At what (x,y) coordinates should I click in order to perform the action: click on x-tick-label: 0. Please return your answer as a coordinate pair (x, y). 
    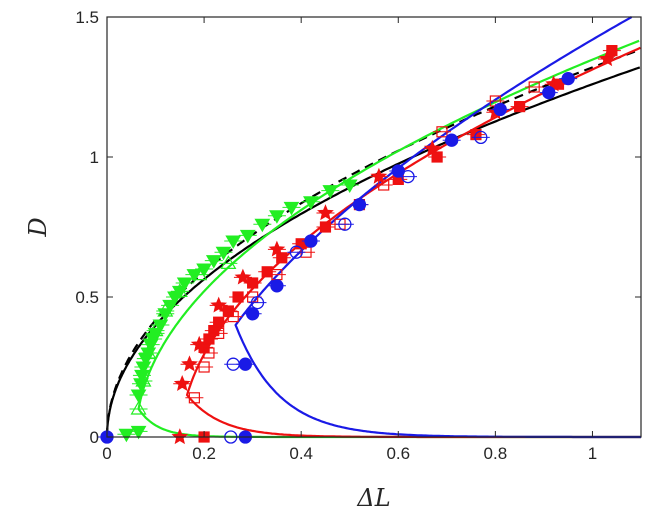
    Looking at the image, I should click on (106, 453).